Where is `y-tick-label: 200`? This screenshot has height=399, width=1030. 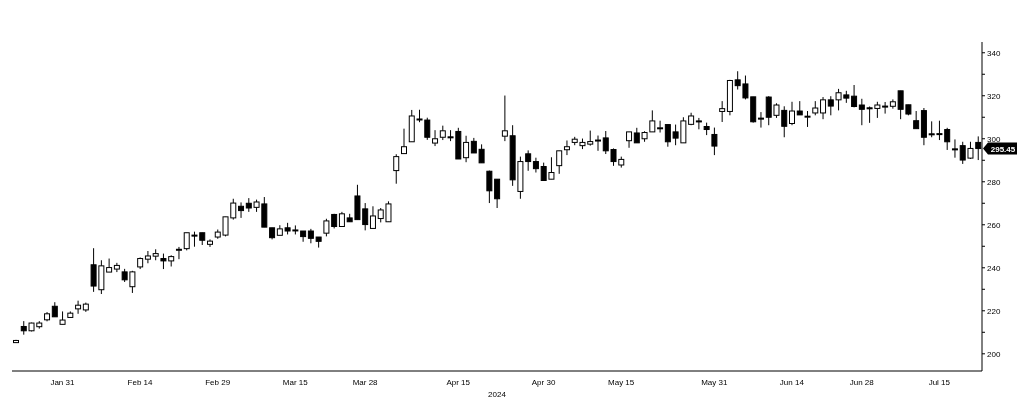
y-tick-label: 200 is located at coordinates (994, 354).